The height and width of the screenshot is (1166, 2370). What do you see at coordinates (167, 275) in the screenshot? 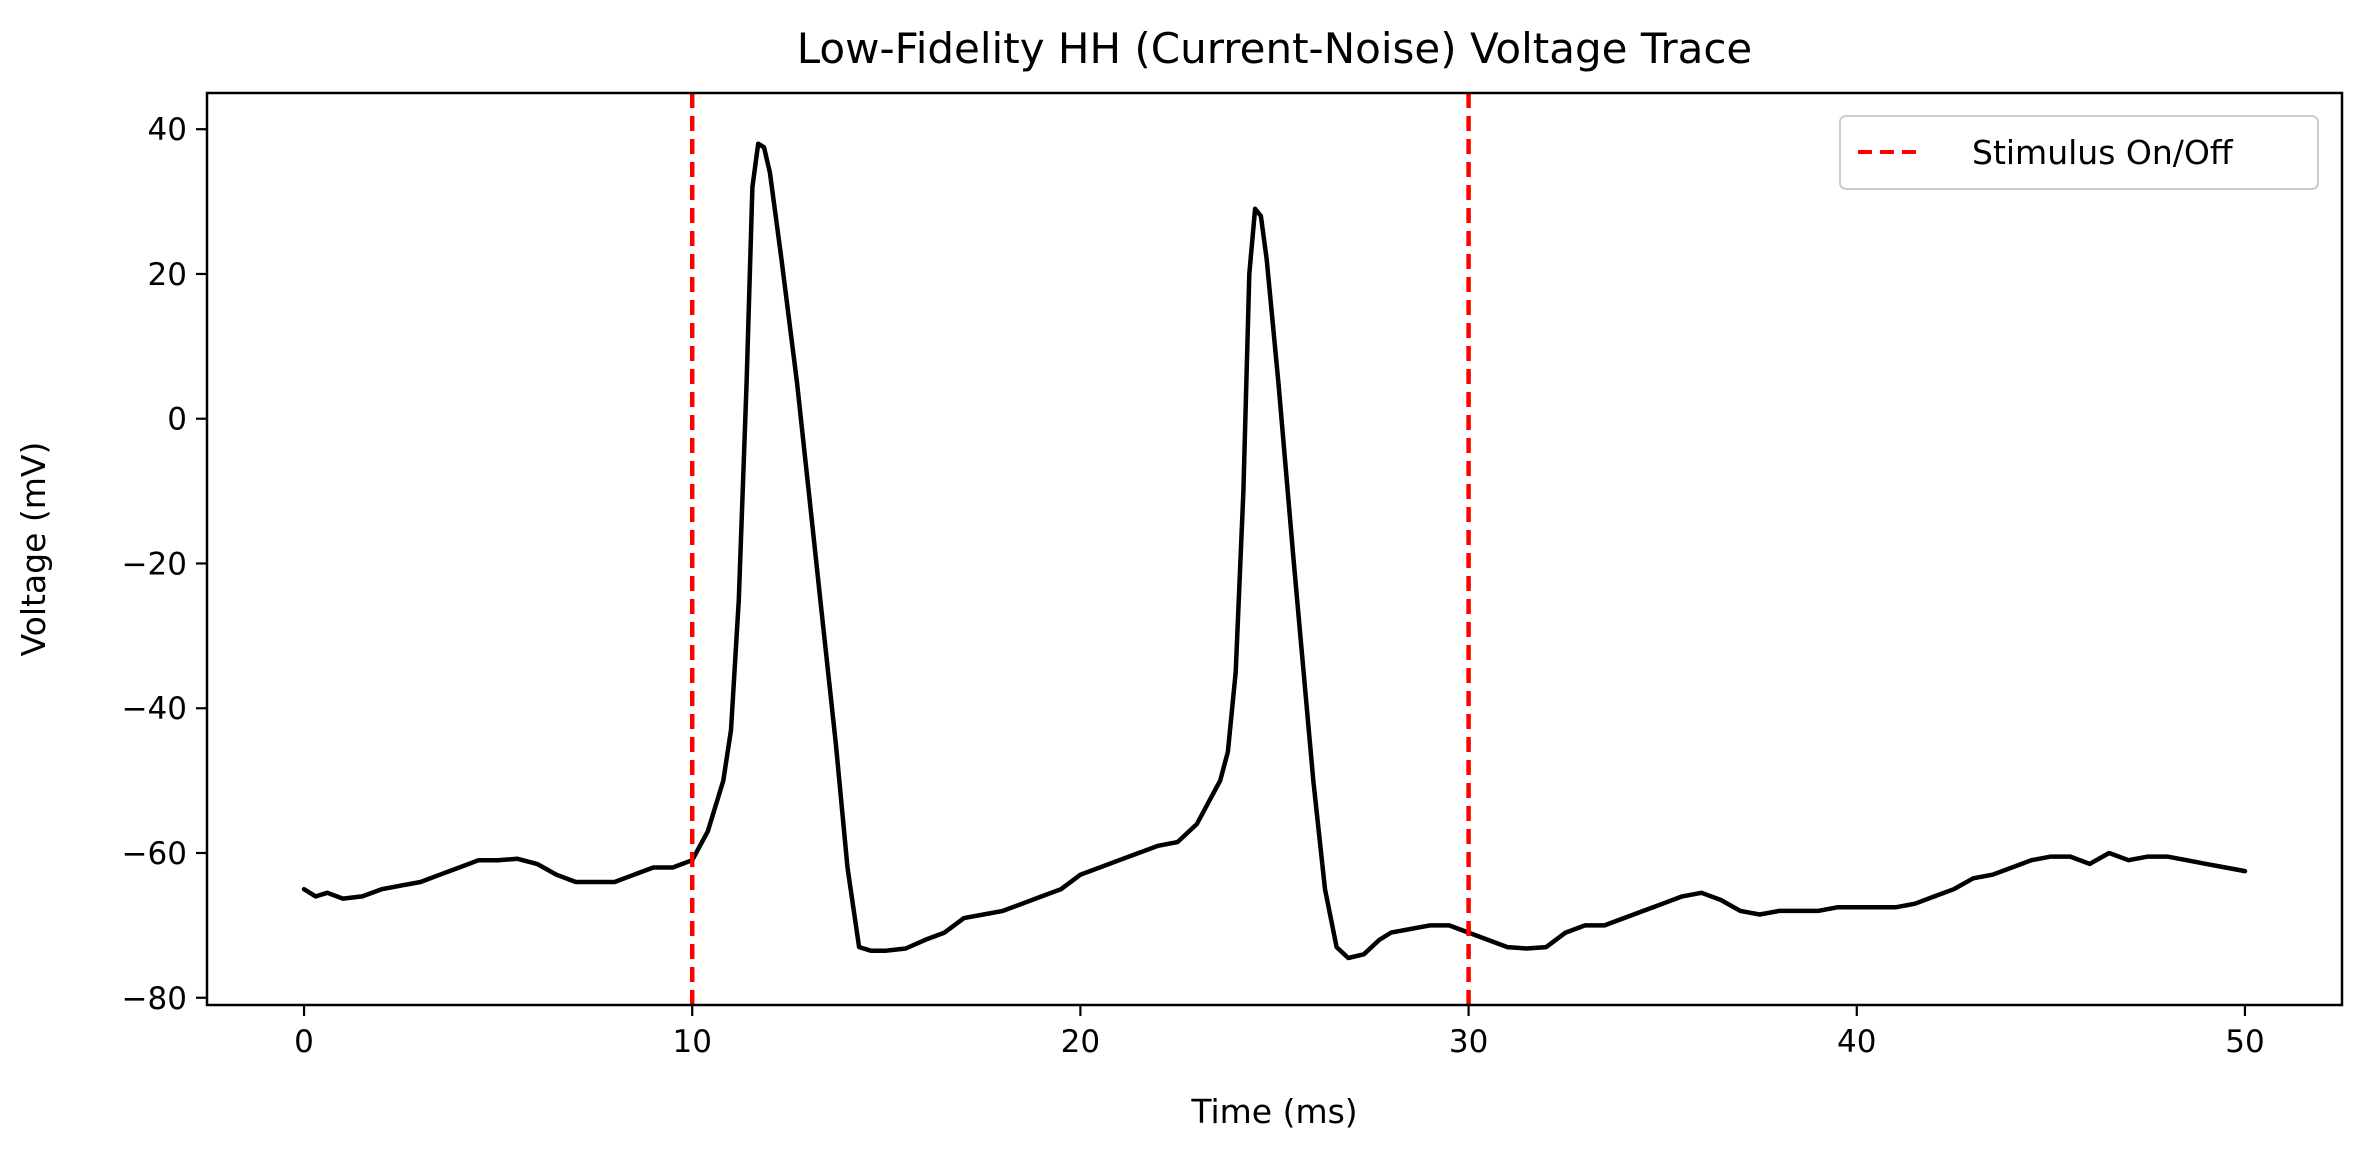
I see `y-tick-label: 20` at bounding box center [167, 275].